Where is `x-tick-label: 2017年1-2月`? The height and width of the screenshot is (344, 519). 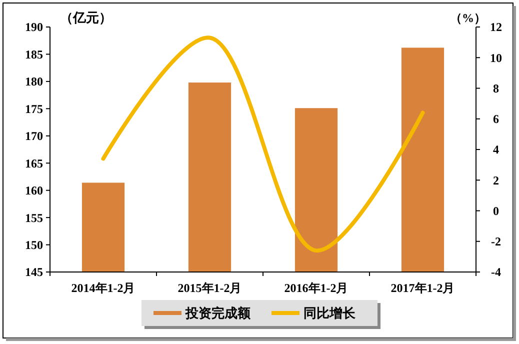 x-tick-label: 2017年1-2月 is located at coordinates (422, 288).